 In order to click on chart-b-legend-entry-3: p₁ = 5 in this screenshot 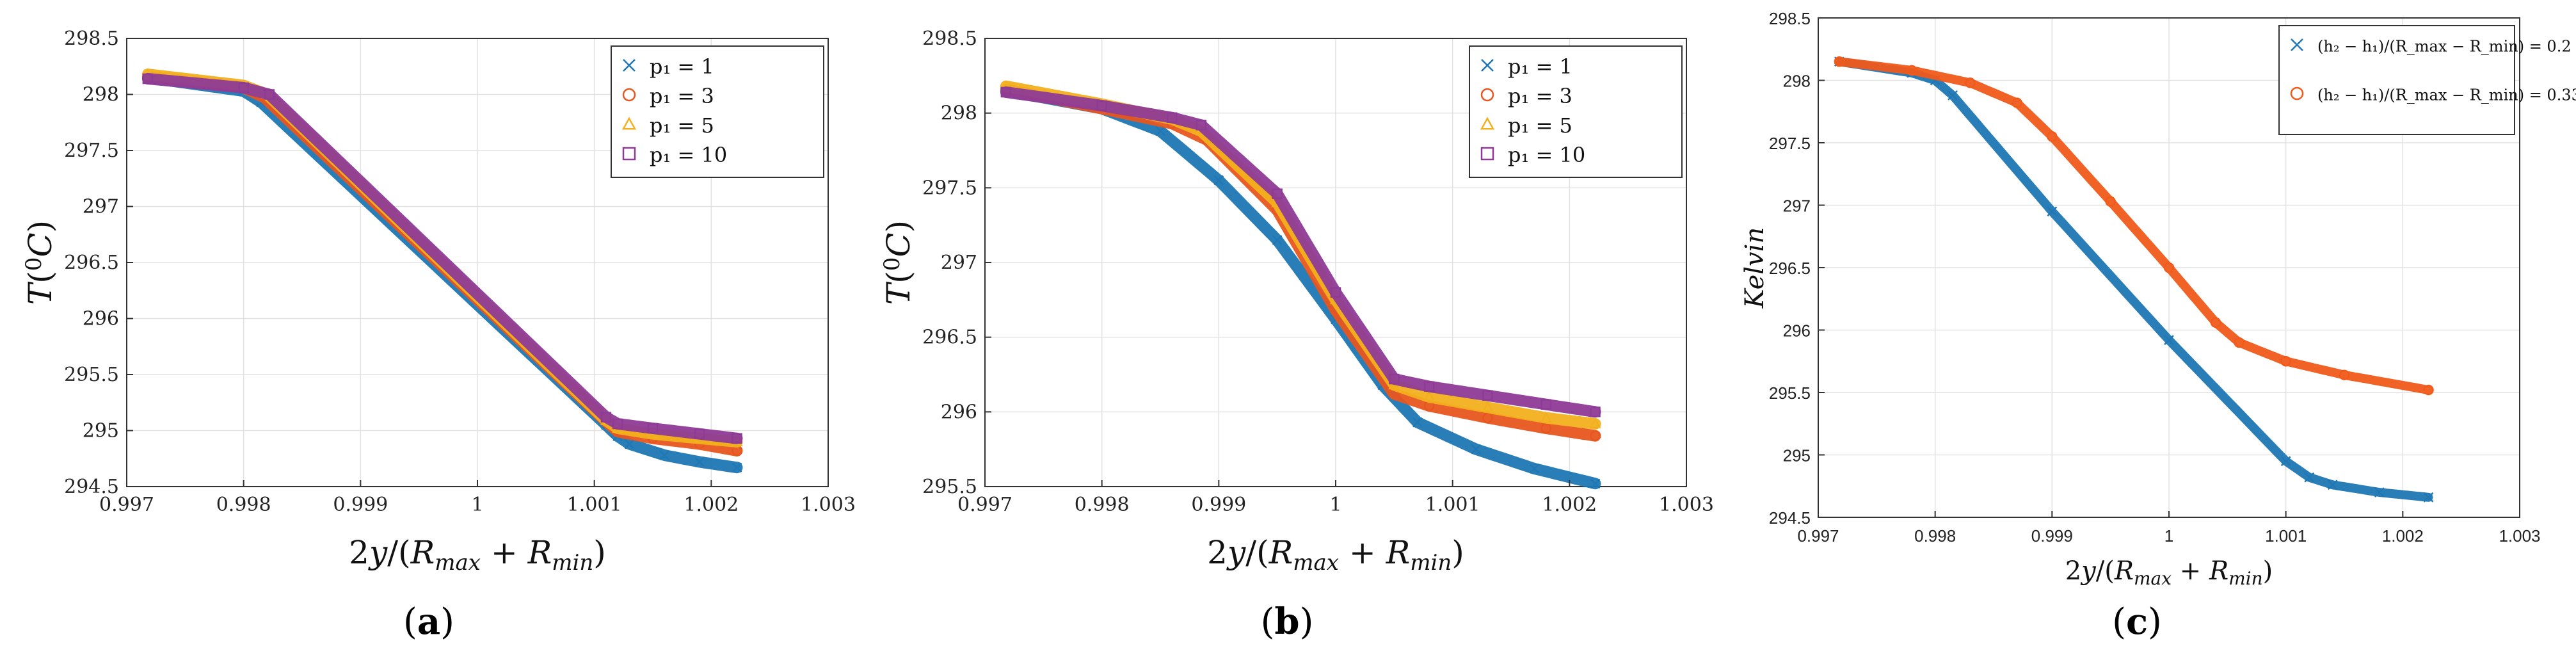, I will do `click(1540, 126)`.